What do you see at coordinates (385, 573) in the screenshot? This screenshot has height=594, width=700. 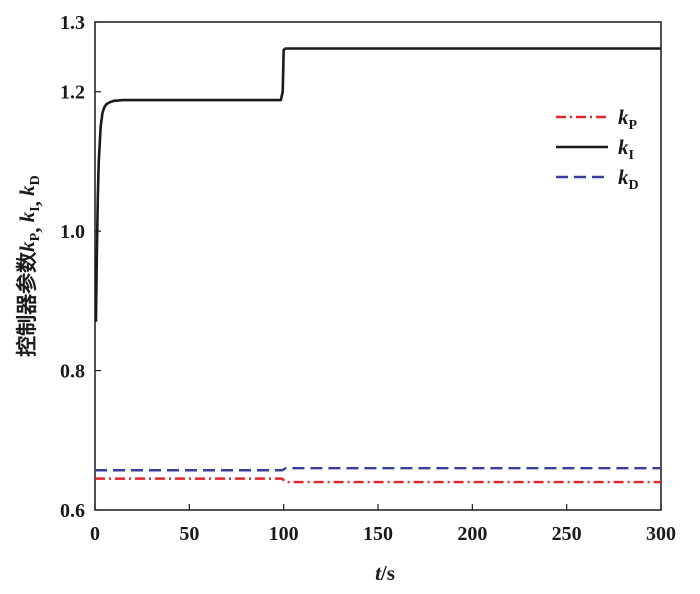 I see `x-axis-title: t/s` at bounding box center [385, 573].